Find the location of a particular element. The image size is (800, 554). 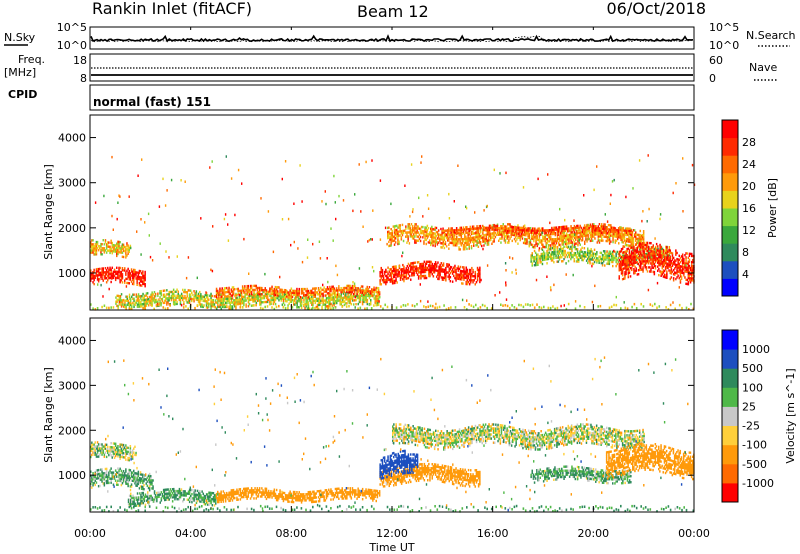

beam-label: Beam 12 is located at coordinates (393, 11).